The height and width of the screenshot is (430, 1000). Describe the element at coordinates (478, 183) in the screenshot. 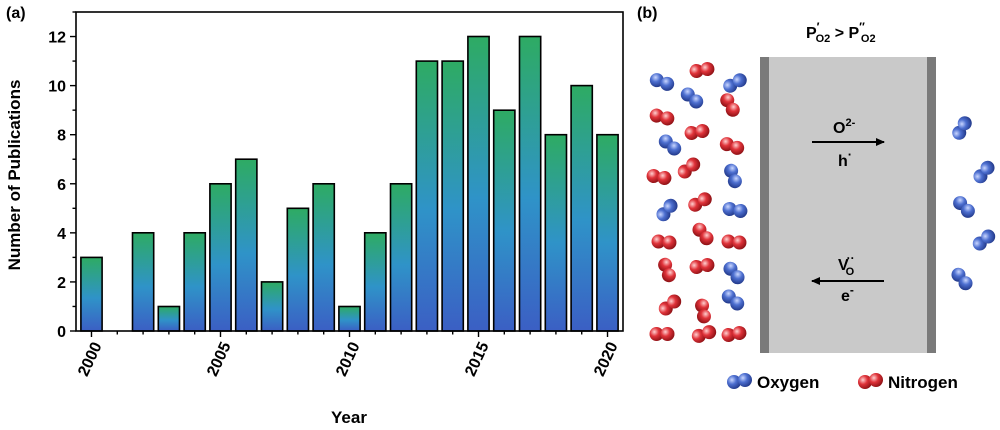

I see `bar-2015` at that location.